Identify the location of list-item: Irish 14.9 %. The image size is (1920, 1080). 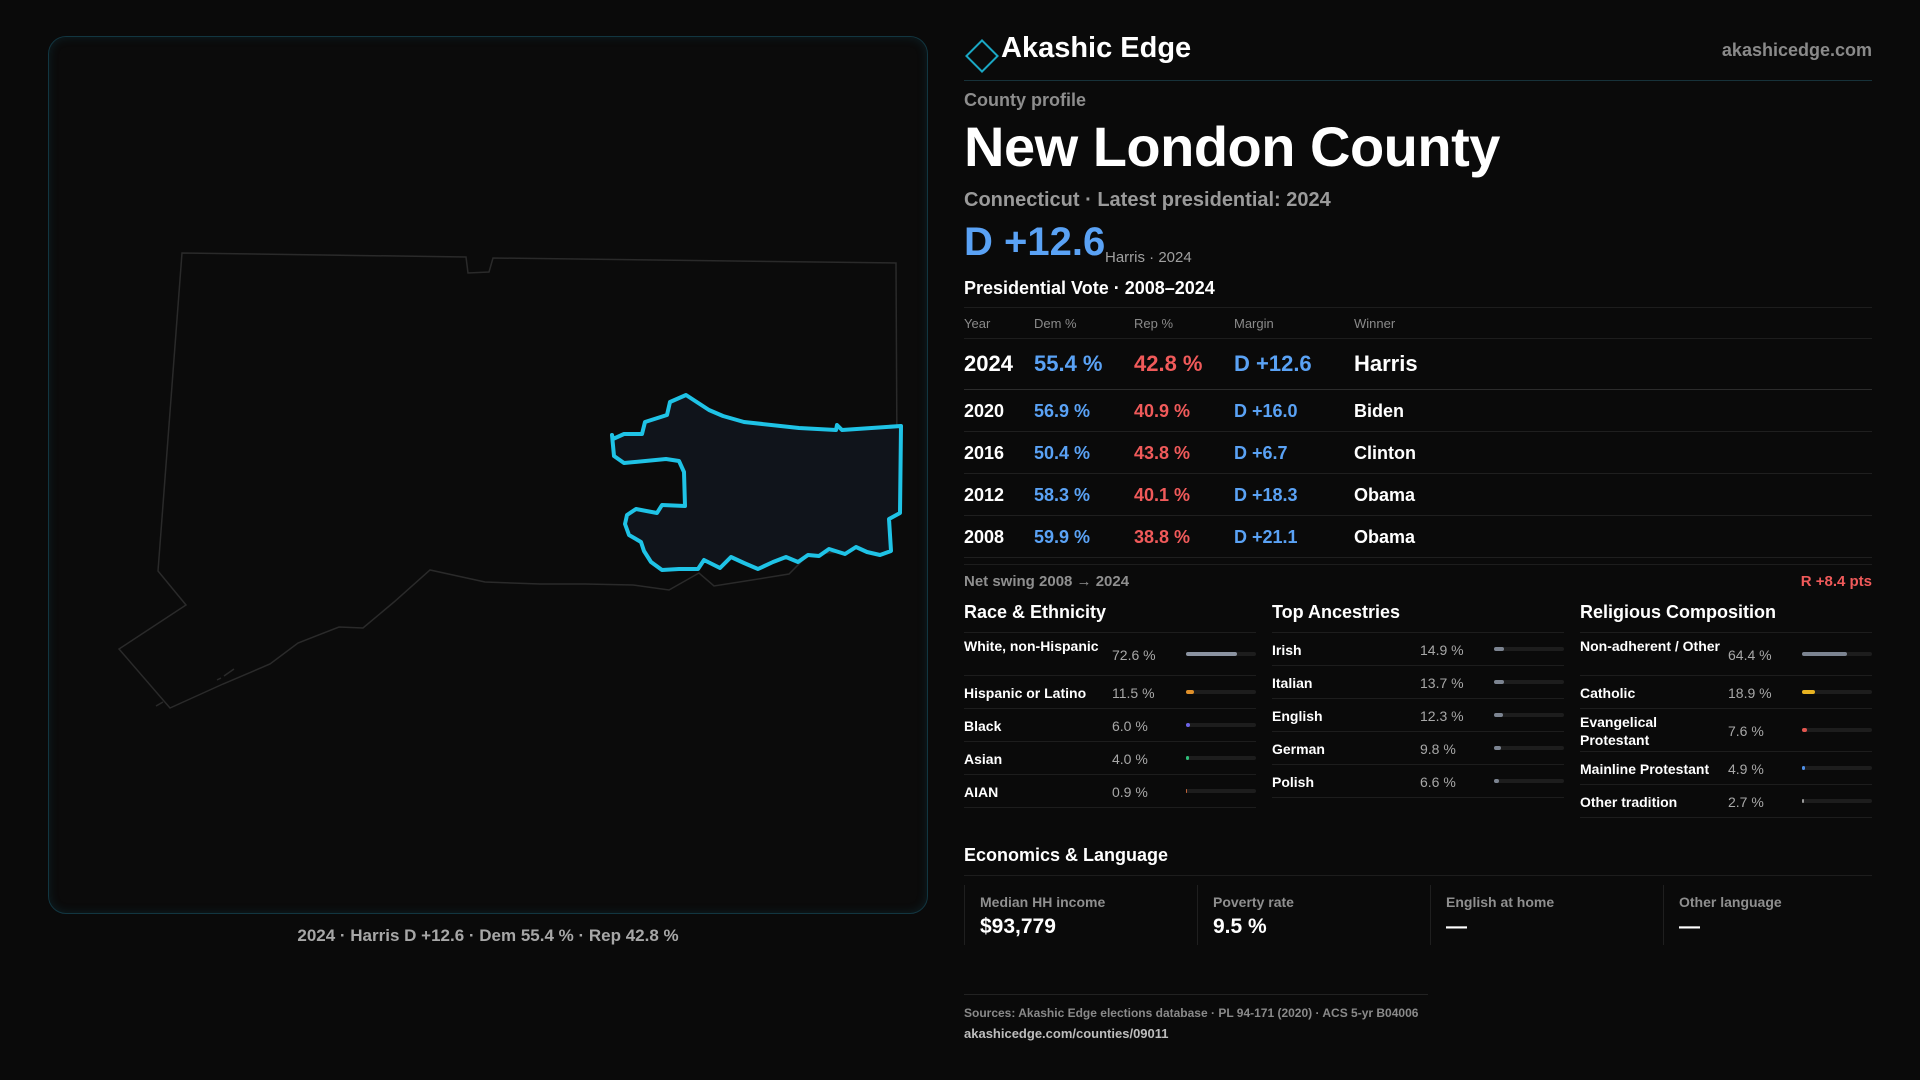
(1418, 649).